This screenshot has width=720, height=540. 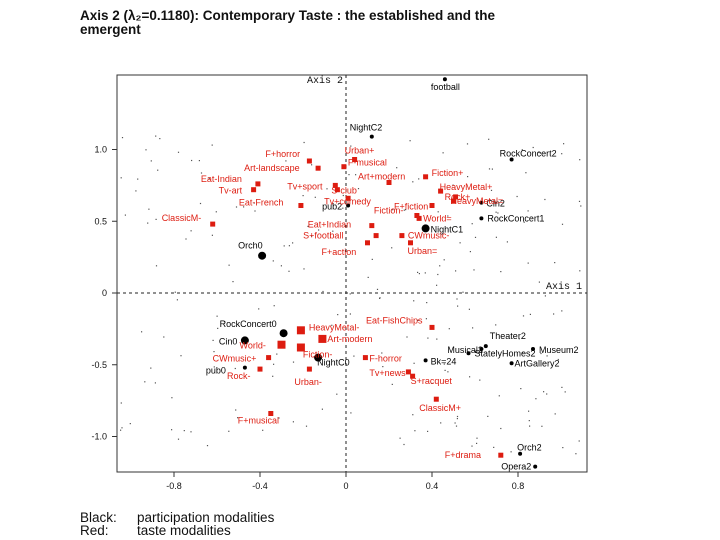 What do you see at coordinates (394, 320) in the screenshot?
I see `point-label: Eat-FishChips` at bounding box center [394, 320].